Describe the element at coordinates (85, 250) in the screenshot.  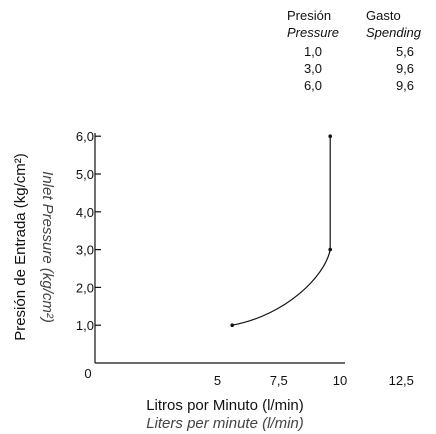
I see `y-tick-label: 3,0` at that location.